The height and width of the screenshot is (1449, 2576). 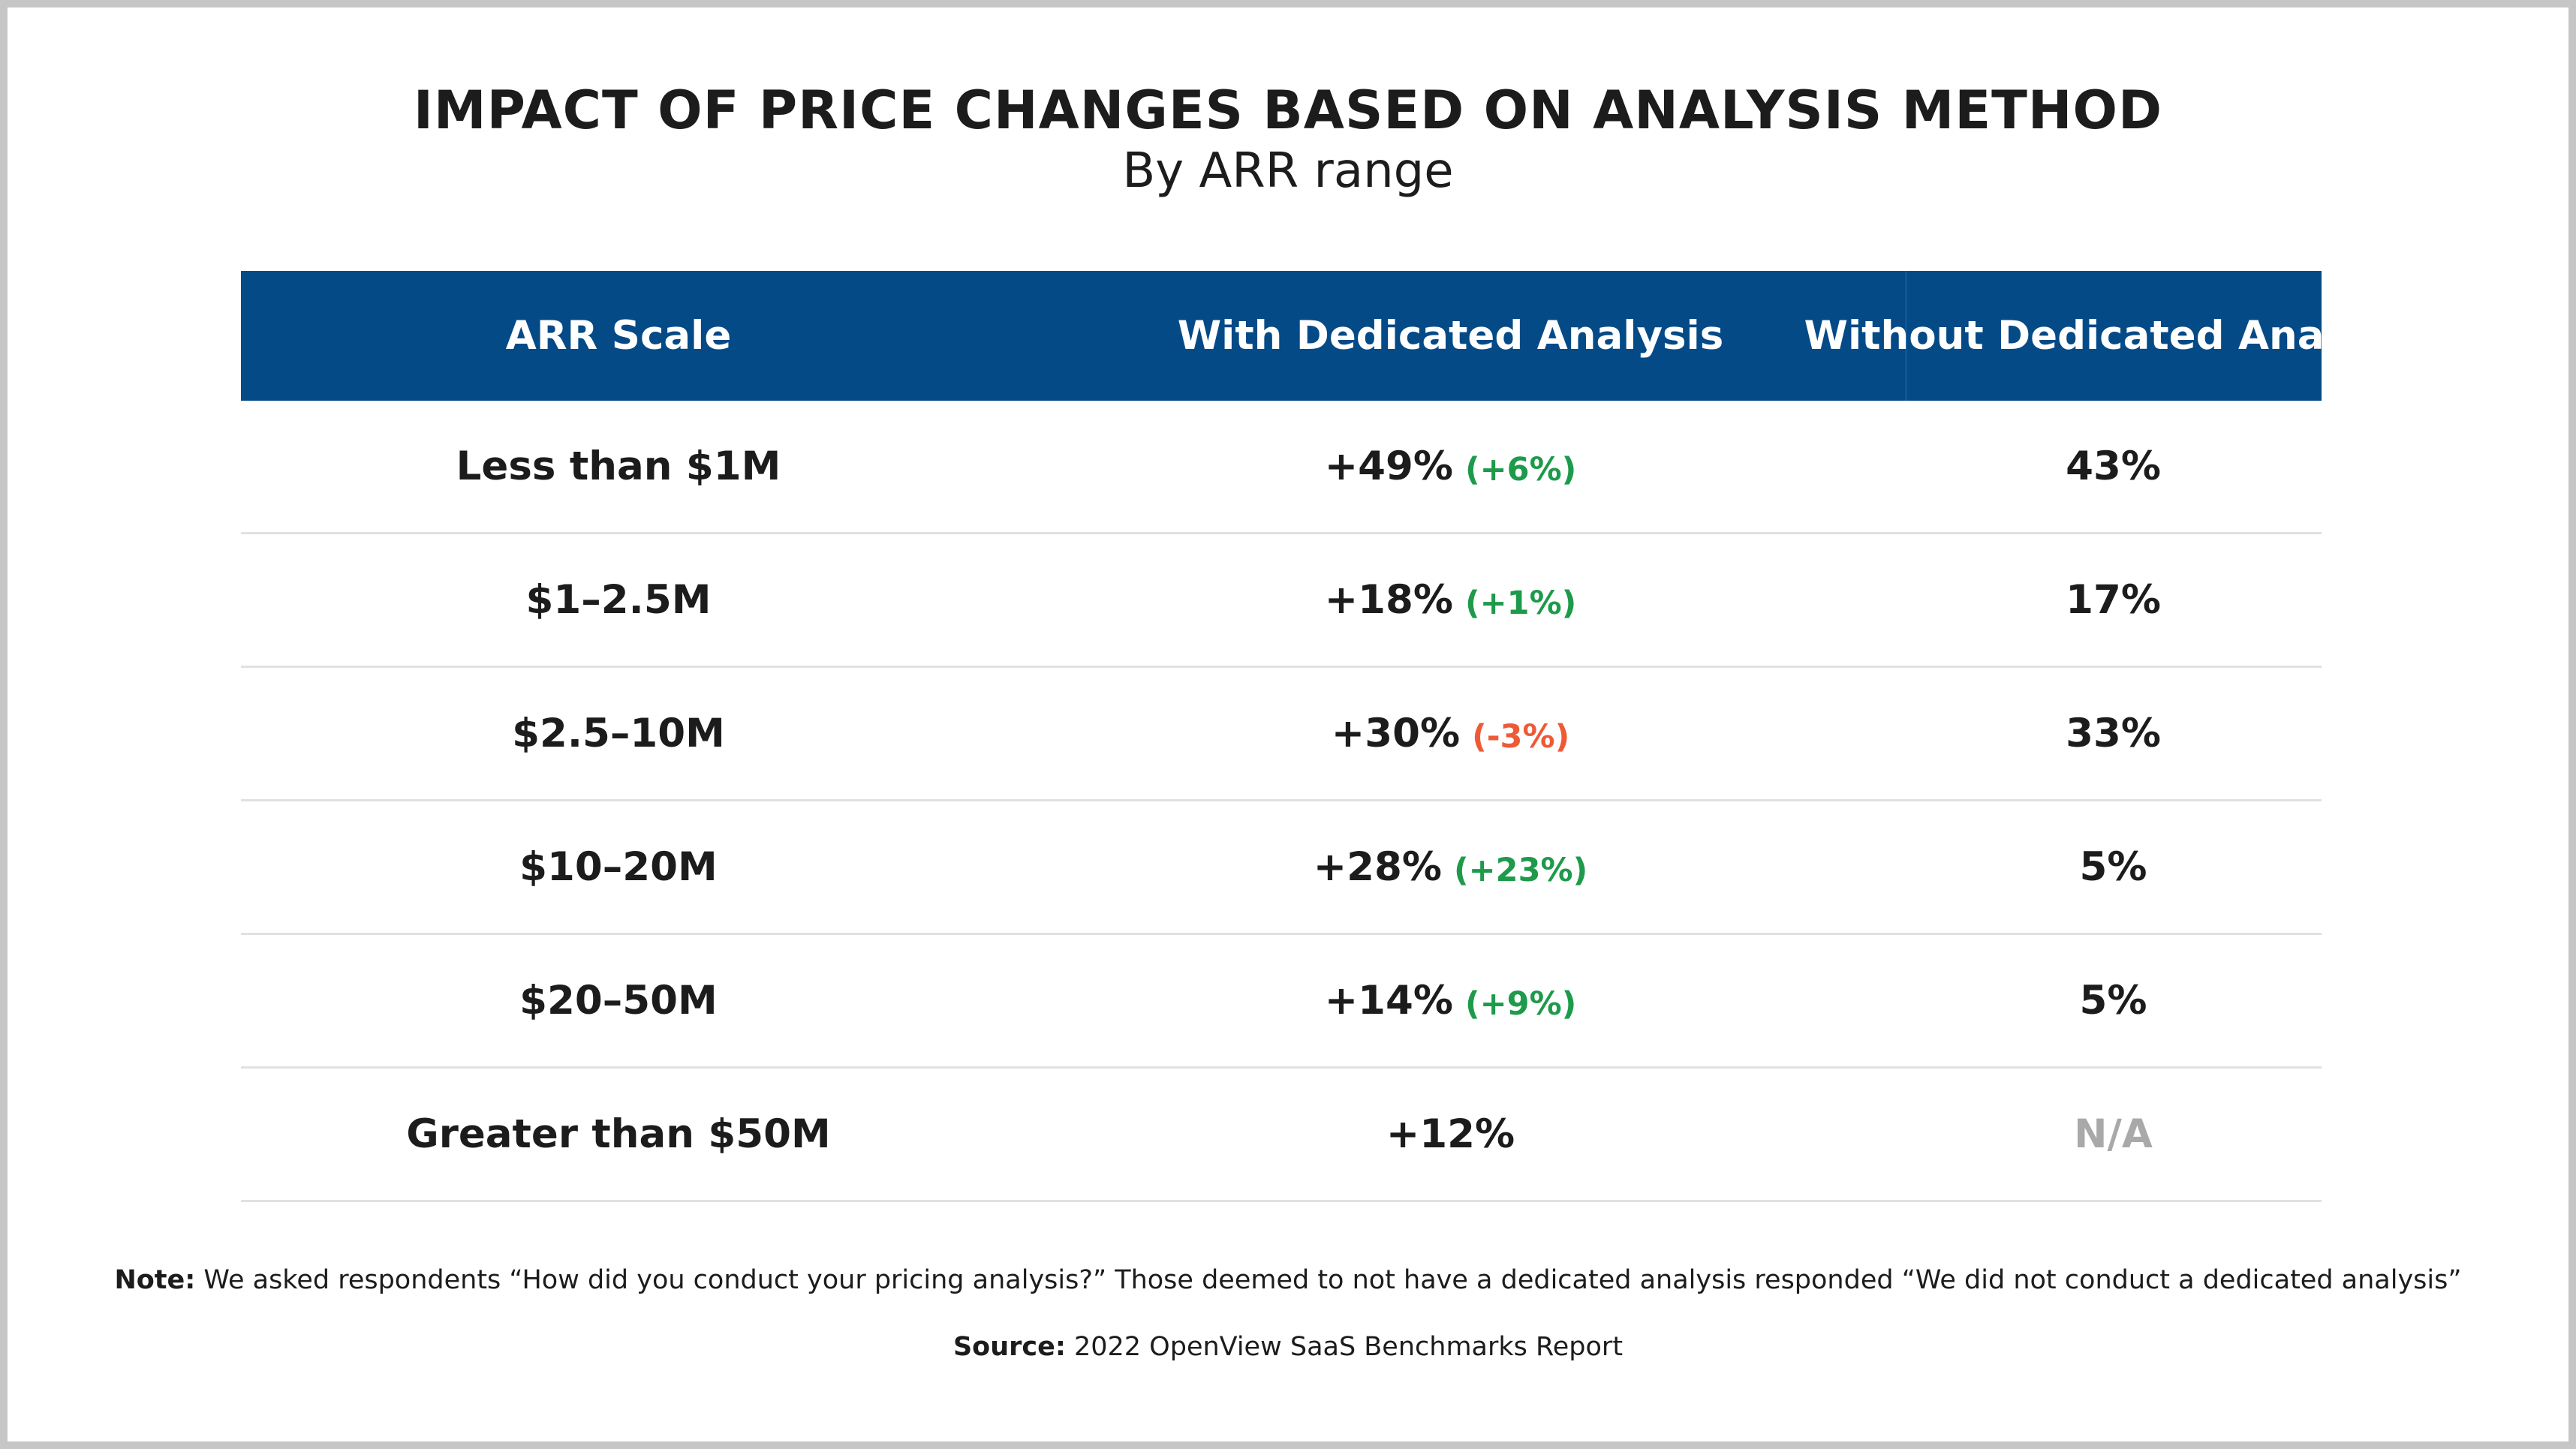 What do you see at coordinates (2113, 466) in the screenshot?
I see `without-analysis-cell: 43%` at bounding box center [2113, 466].